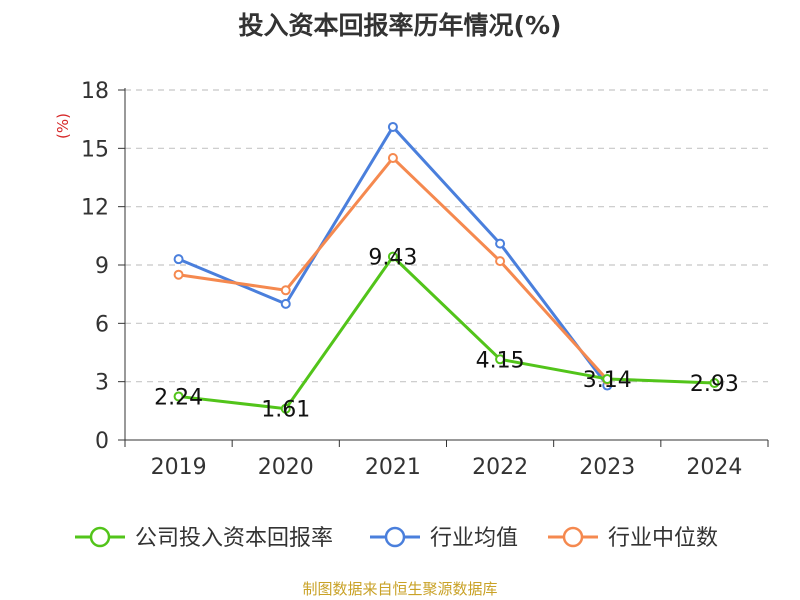 This screenshot has height=600, width=800. Describe the element at coordinates (400, 589) in the screenshot. I see `source-note: 制图数据来自恒生聚源数据库` at that location.